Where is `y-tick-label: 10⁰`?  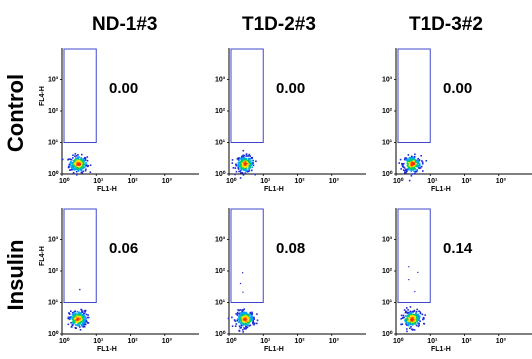 y-tick-label: 10⁰ is located at coordinates (220, 334).